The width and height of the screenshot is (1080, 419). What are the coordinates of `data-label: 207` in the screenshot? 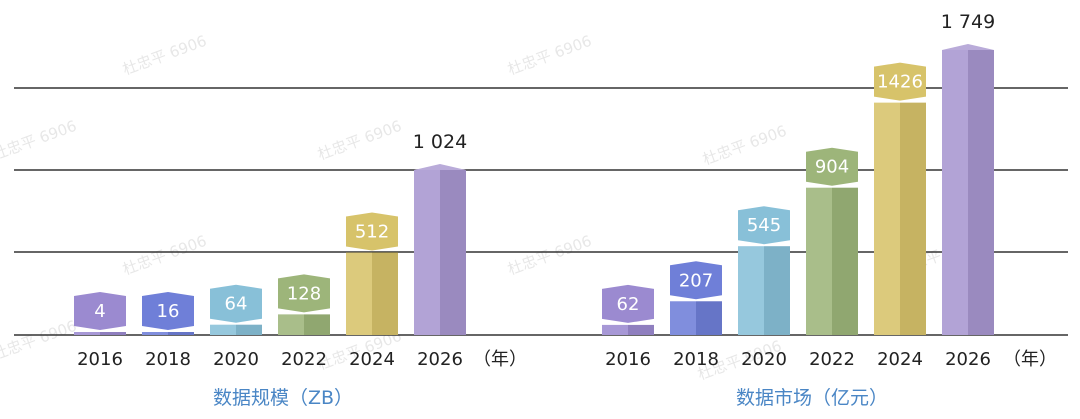 It's located at (696, 280).